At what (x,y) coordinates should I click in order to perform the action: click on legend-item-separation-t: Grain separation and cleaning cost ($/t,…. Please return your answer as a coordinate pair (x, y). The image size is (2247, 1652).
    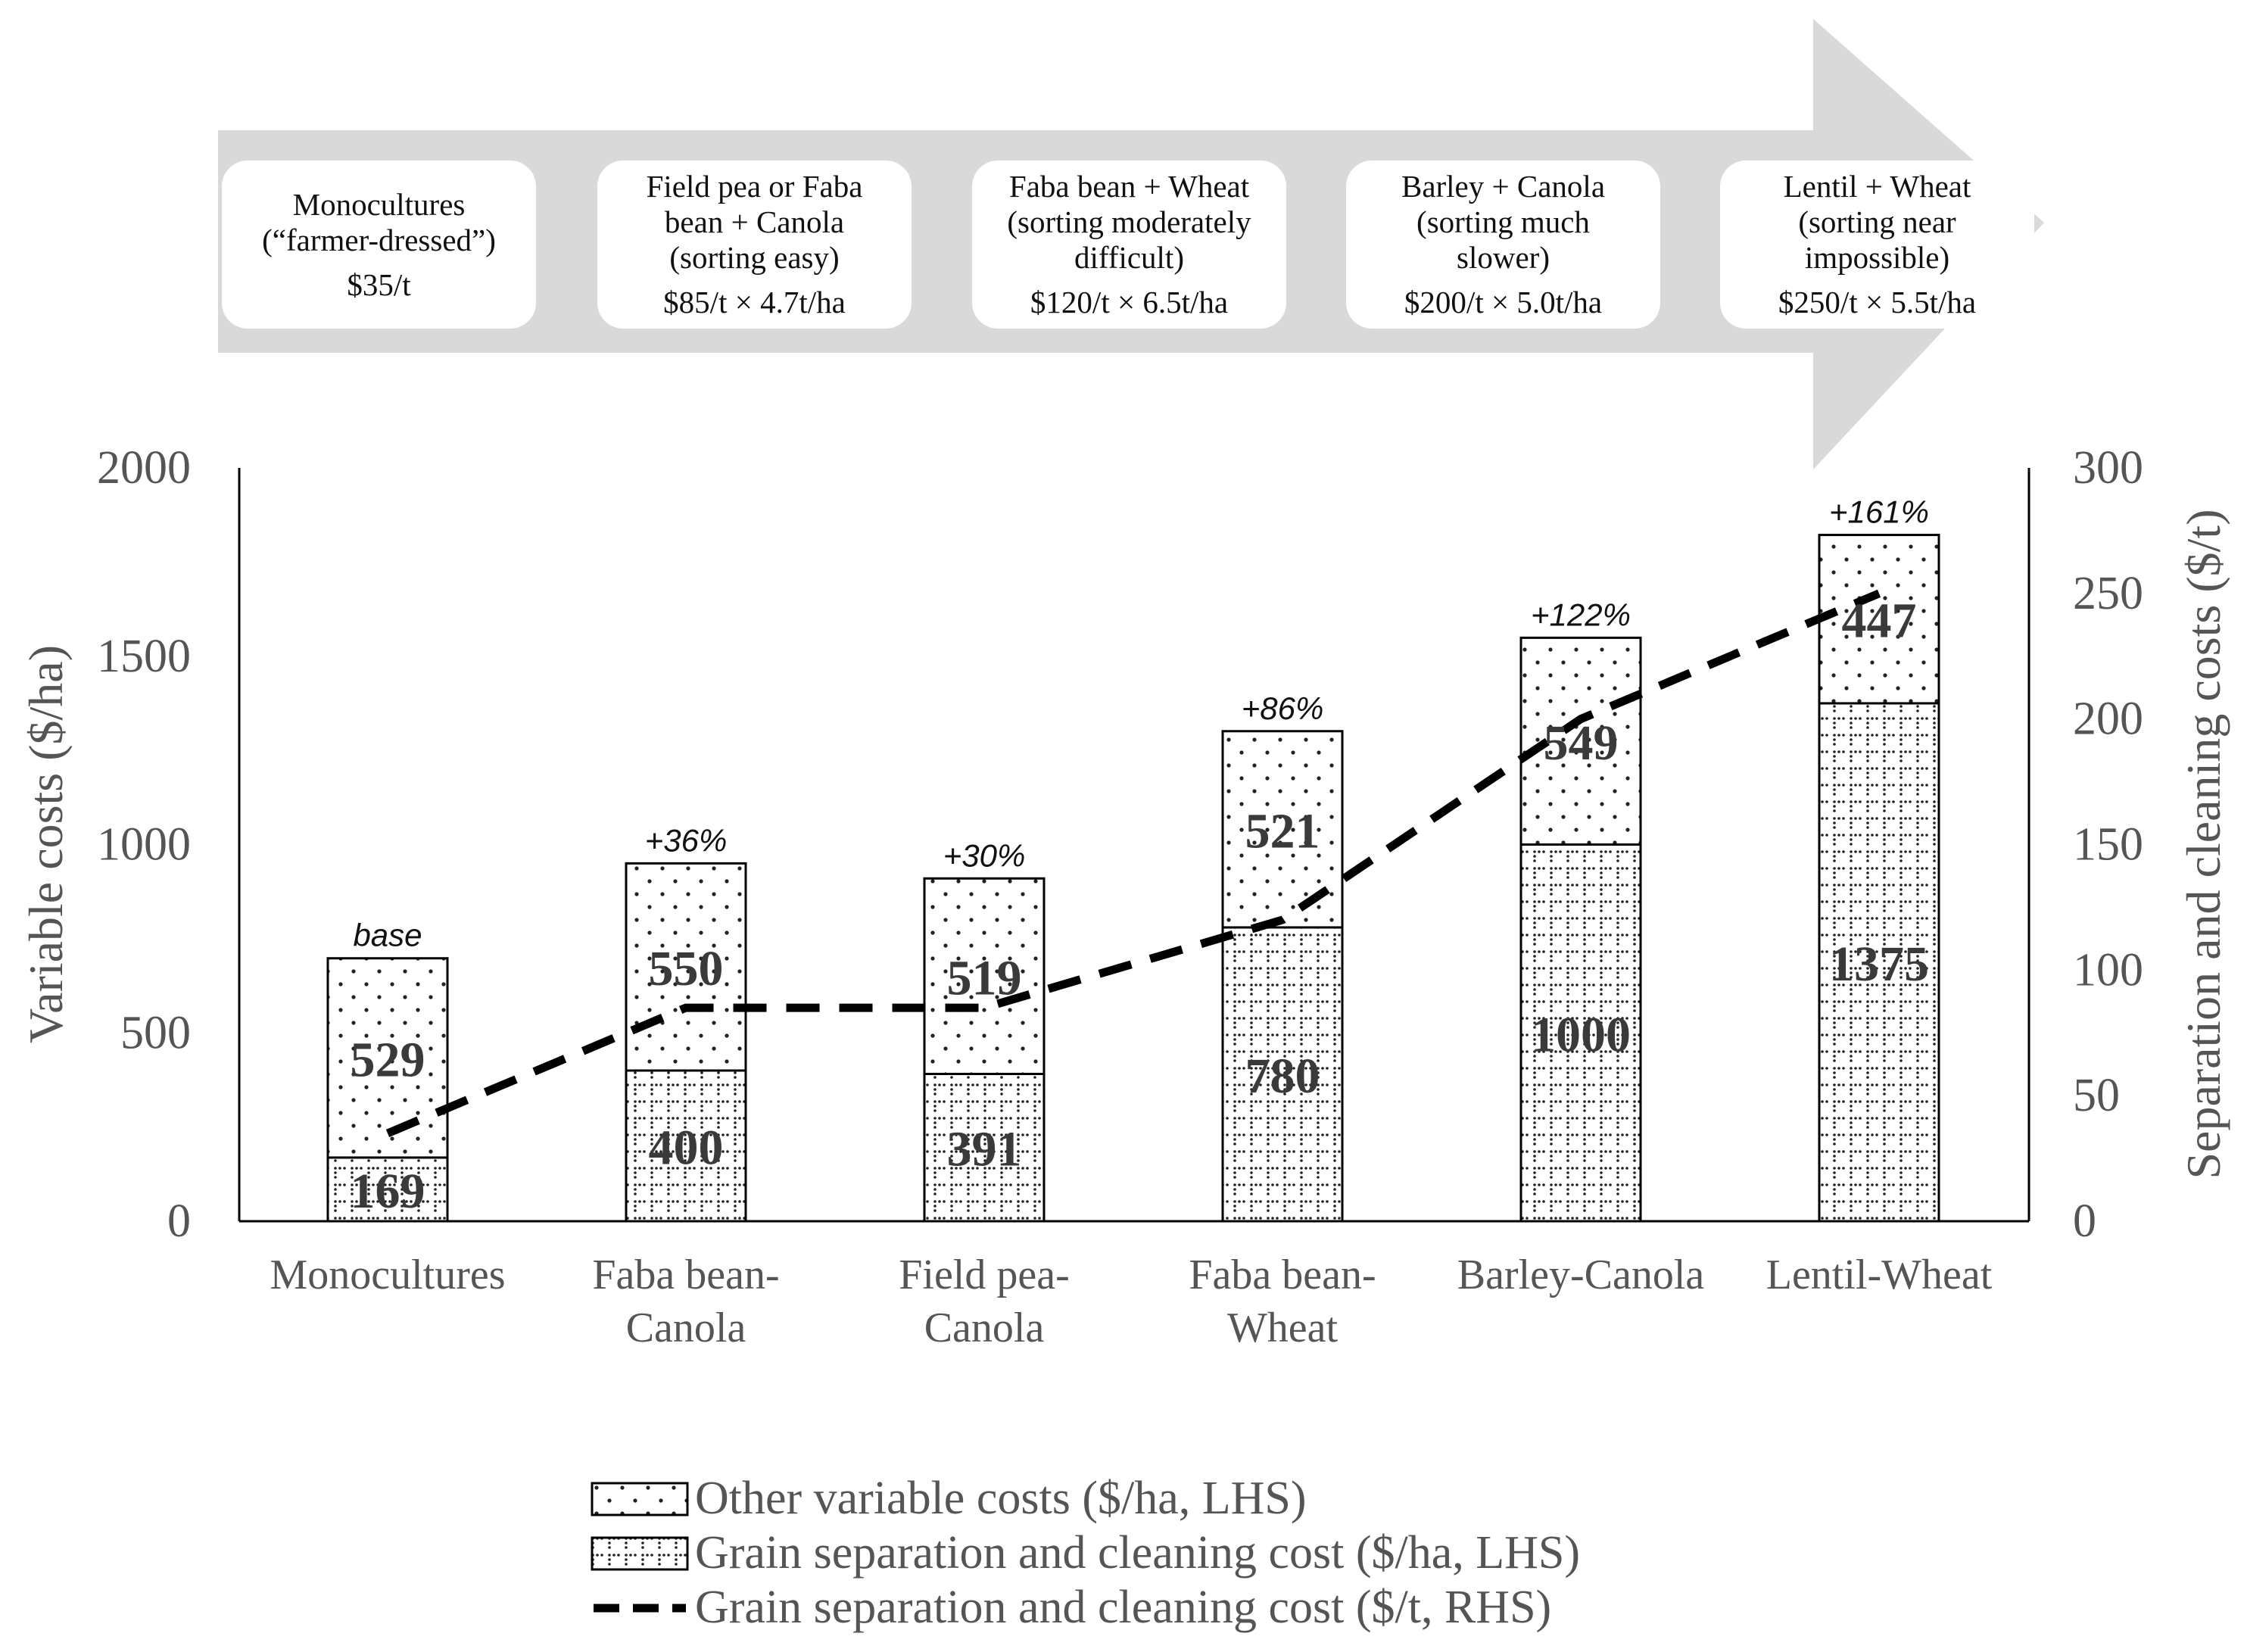
    Looking at the image, I should click on (1071, 1608).